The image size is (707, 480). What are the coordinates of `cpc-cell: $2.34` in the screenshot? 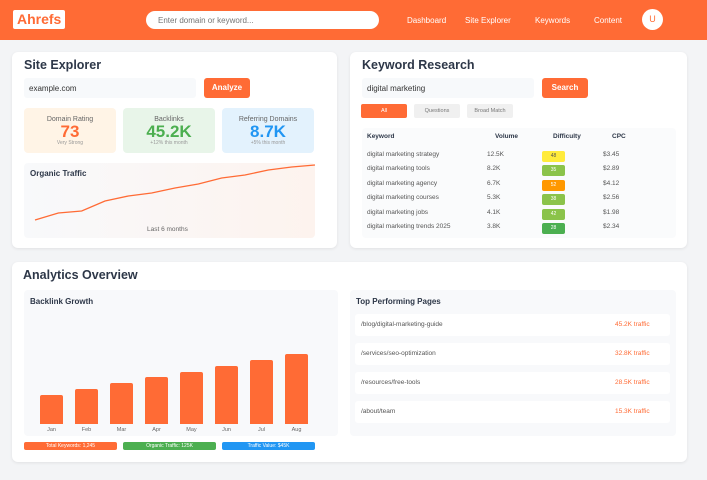 It's located at (611, 226).